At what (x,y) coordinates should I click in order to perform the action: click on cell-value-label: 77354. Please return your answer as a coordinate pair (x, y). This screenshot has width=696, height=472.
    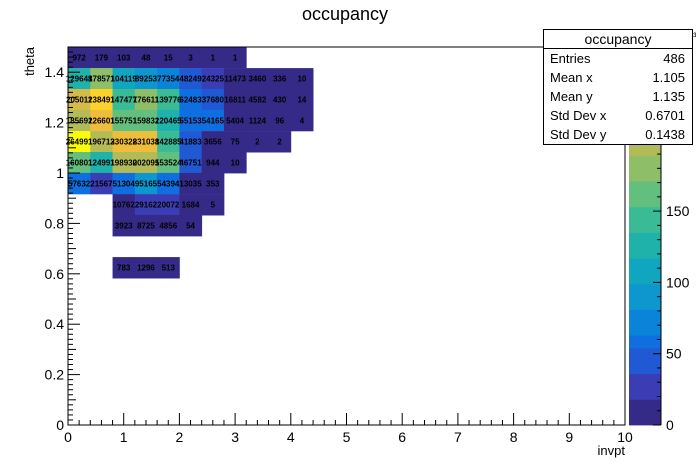
    Looking at the image, I should click on (168, 79).